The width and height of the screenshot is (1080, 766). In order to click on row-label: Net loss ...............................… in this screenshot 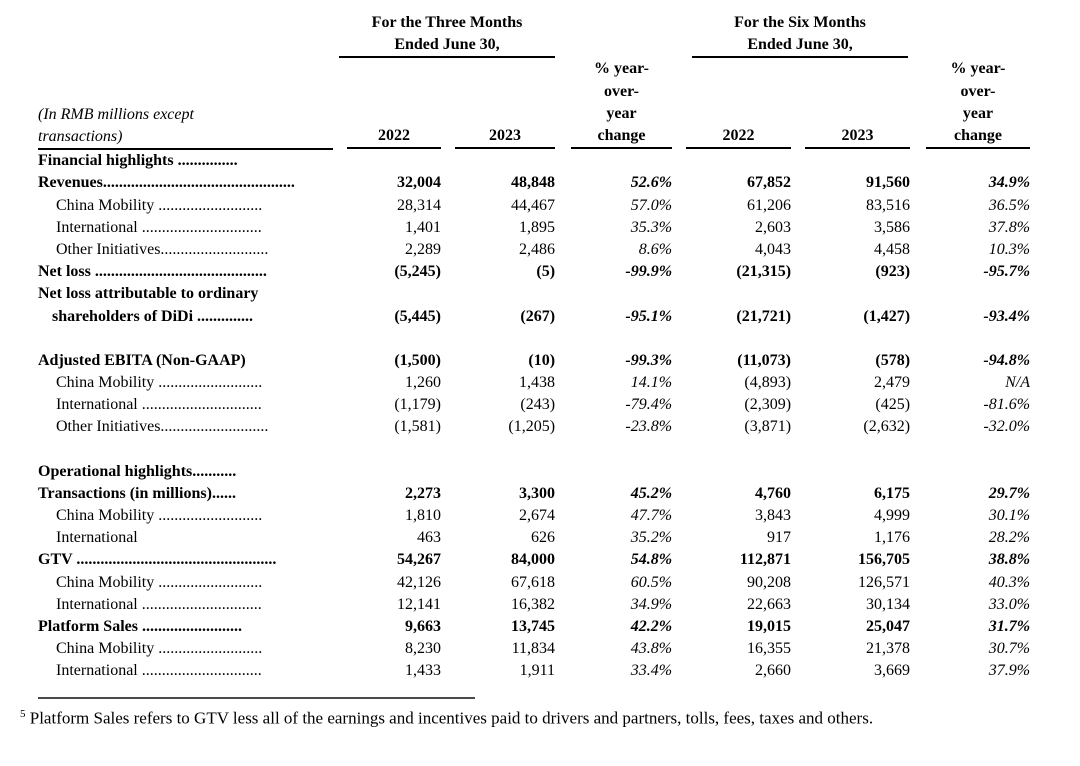, I will do `click(152, 272)`.